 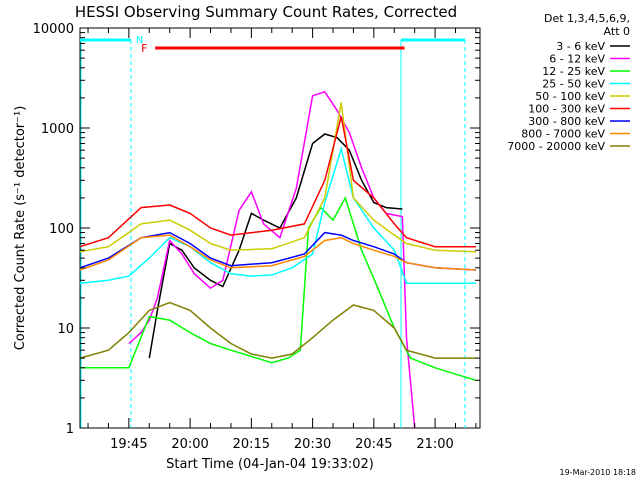 What do you see at coordinates (556, 146) in the screenshot?
I see `legend-label: 7000 - 20000 keV` at bounding box center [556, 146].